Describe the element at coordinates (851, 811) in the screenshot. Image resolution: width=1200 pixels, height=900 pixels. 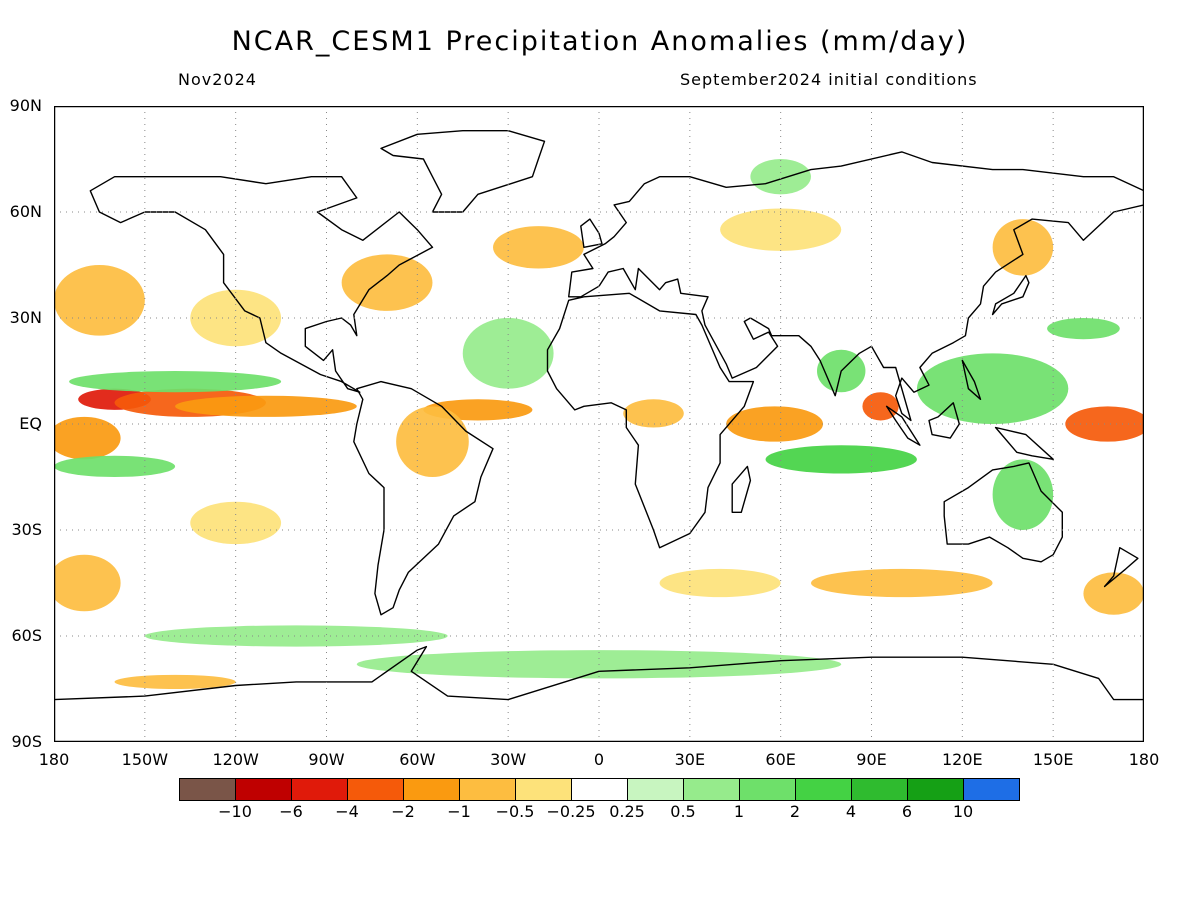
I see `colorbar-tick-label: 4` at that location.